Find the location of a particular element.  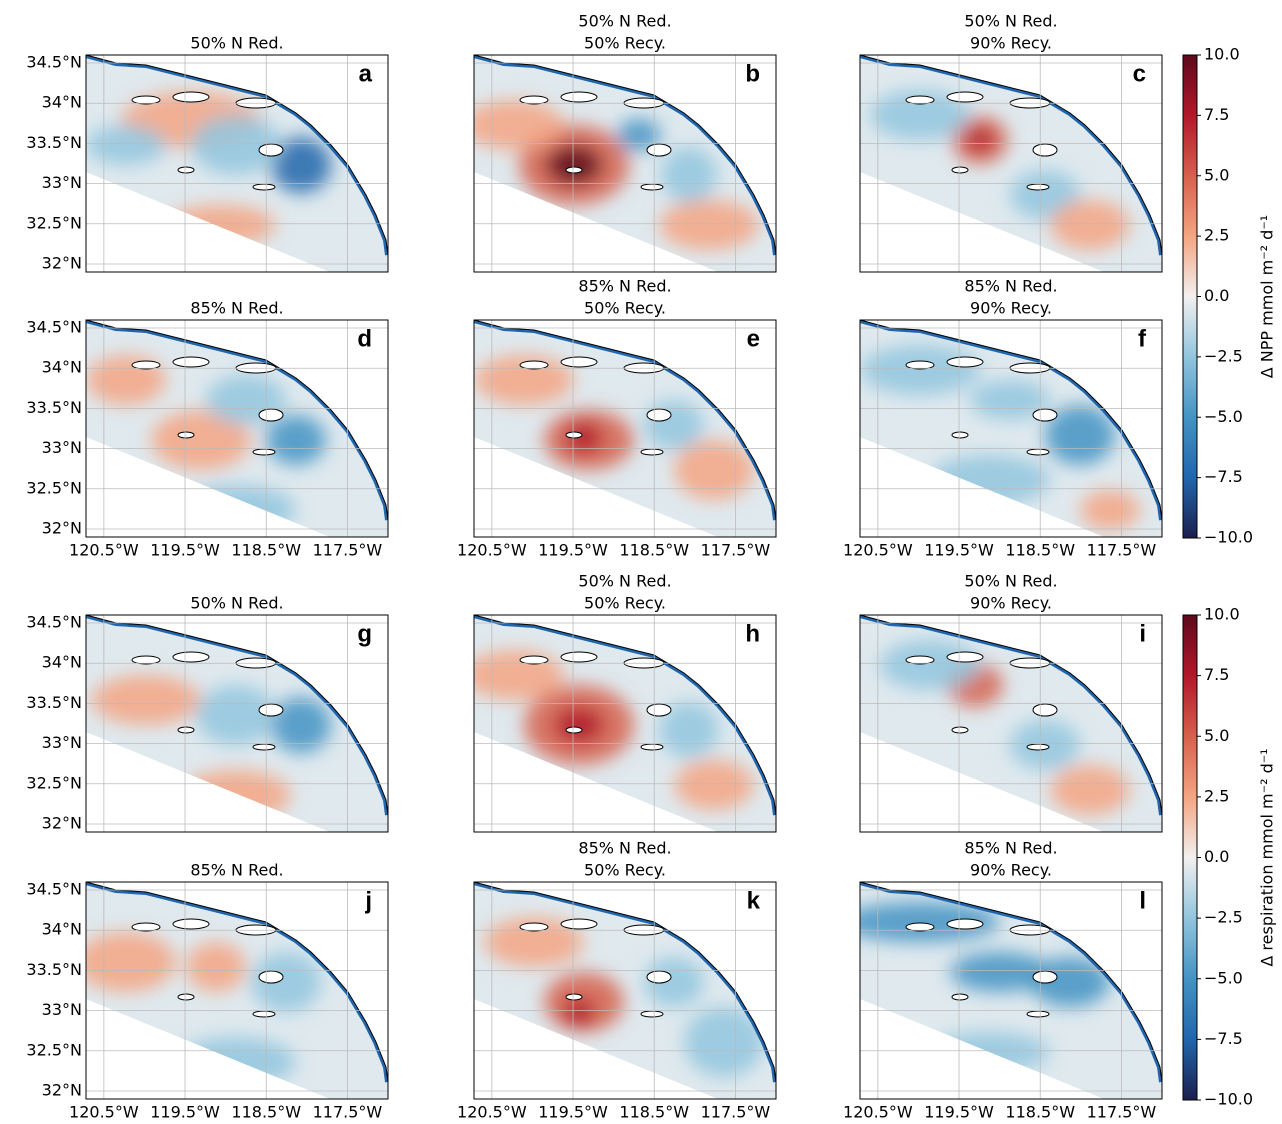

colorbar-tick-label: 7.5 is located at coordinates (1216, 114).